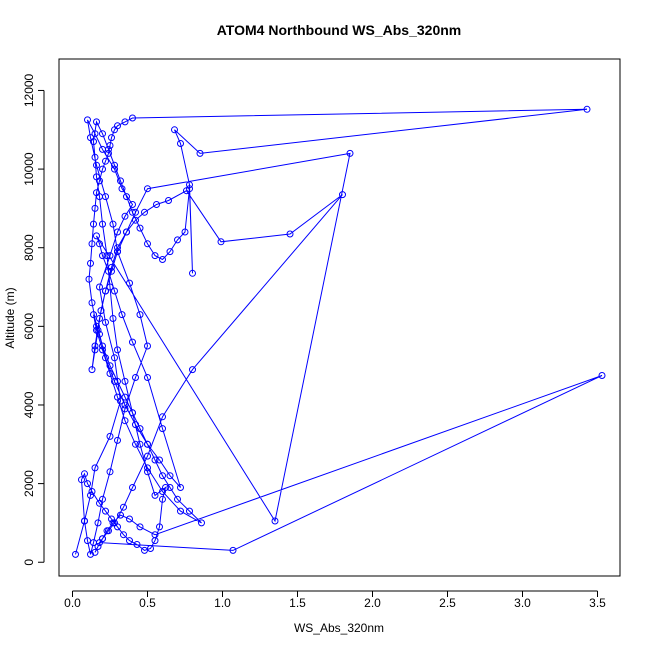  I want to click on x-tick-label: 2.5, so click(447, 603).